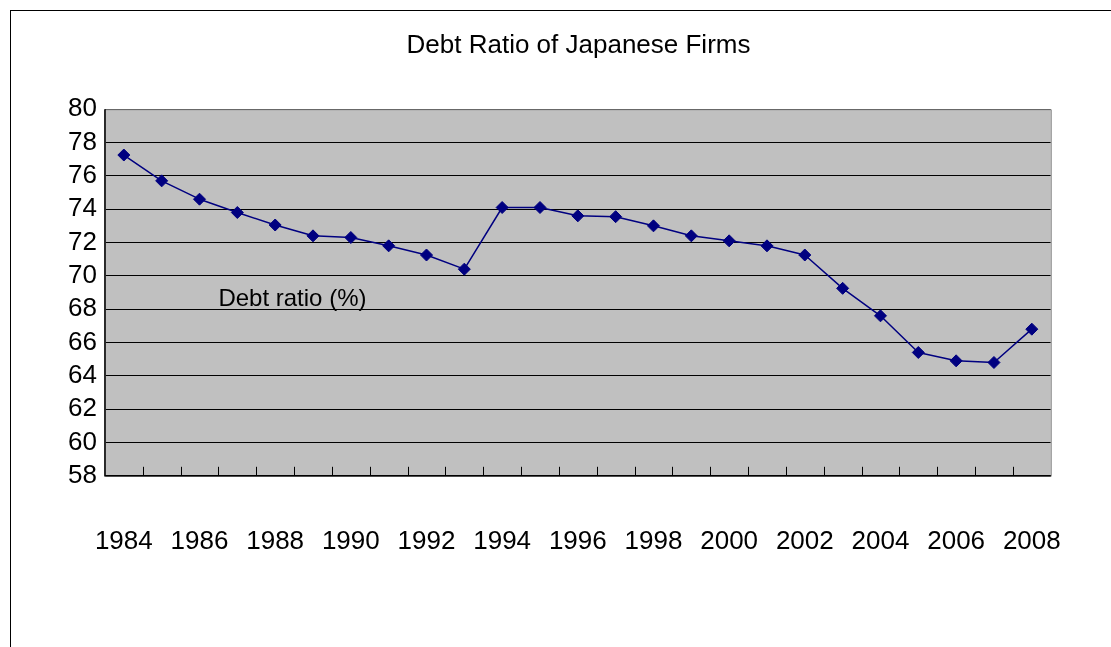  What do you see at coordinates (426, 539) in the screenshot?
I see `x-tick-label: 1992` at bounding box center [426, 539].